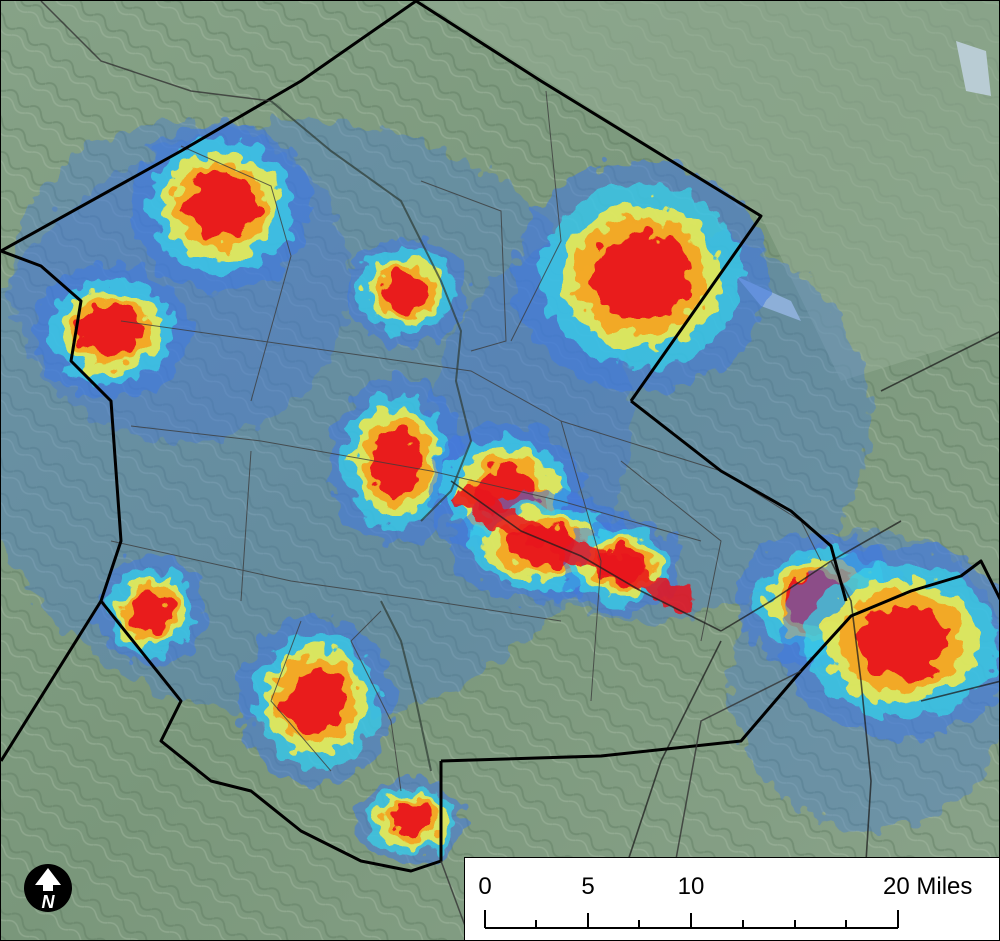 The height and width of the screenshot is (941, 1000). What do you see at coordinates (587, 886) in the screenshot?
I see `scale-label-5: 5` at bounding box center [587, 886].